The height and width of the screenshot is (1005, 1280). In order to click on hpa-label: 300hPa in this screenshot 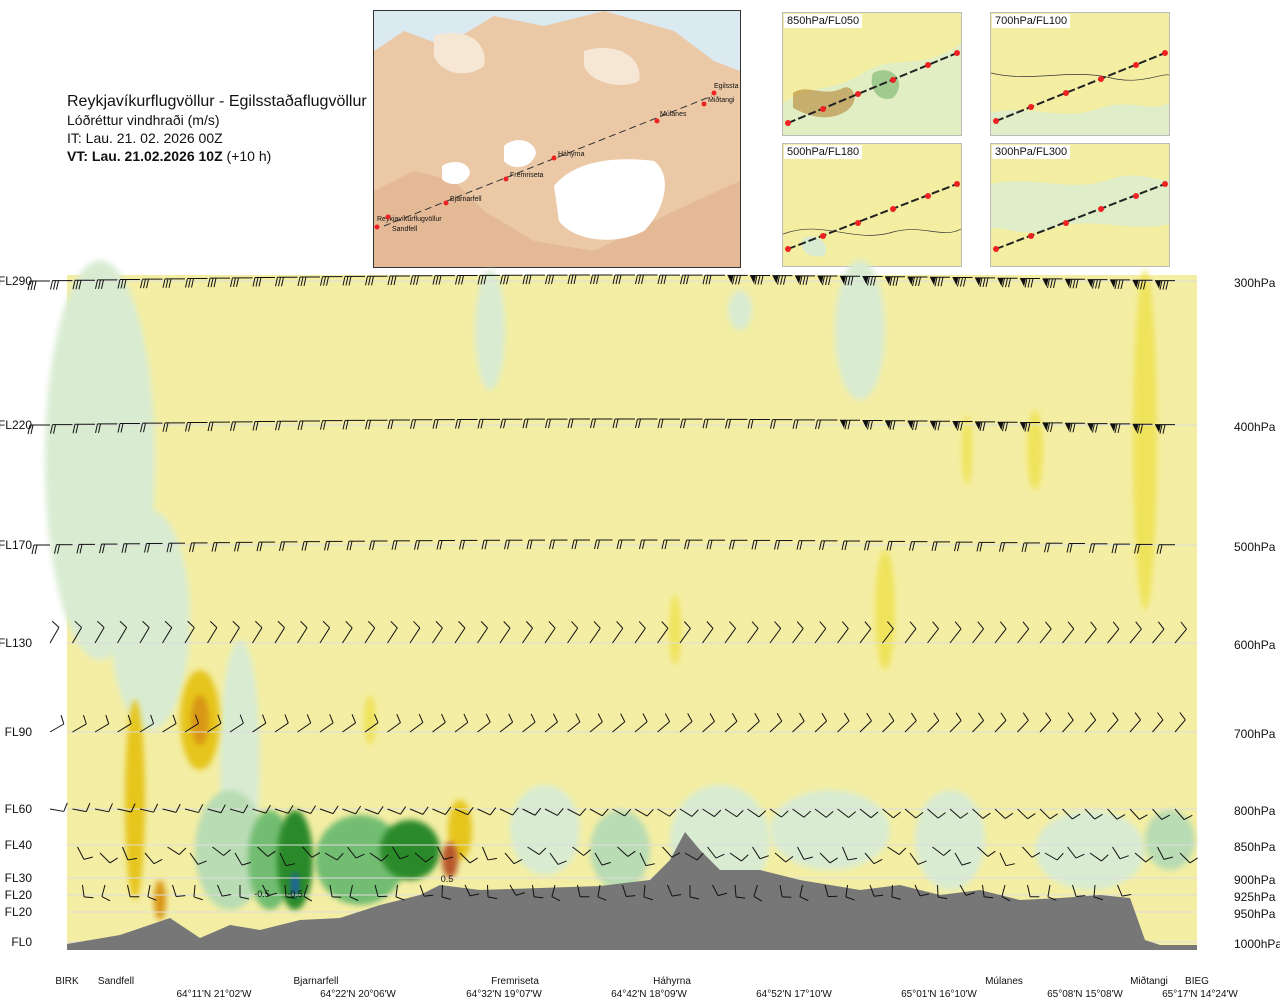, I will do `click(1255, 283)`.